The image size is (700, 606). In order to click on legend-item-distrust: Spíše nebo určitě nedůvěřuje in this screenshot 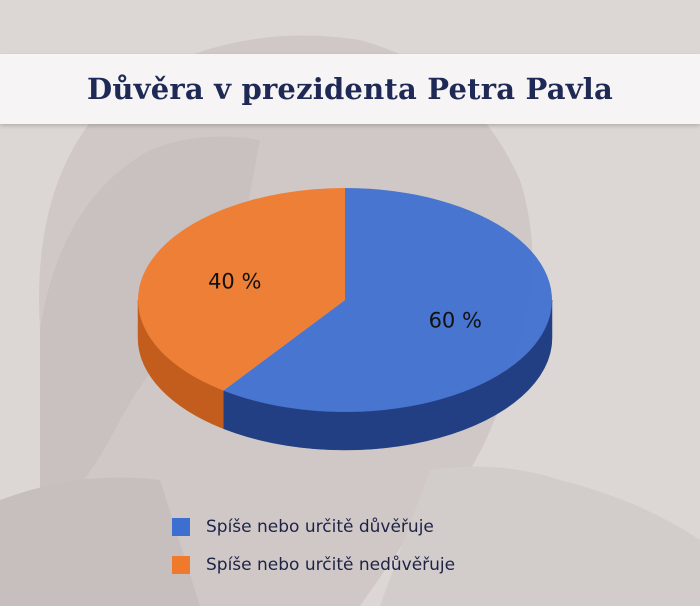, I will do `click(313, 565)`.